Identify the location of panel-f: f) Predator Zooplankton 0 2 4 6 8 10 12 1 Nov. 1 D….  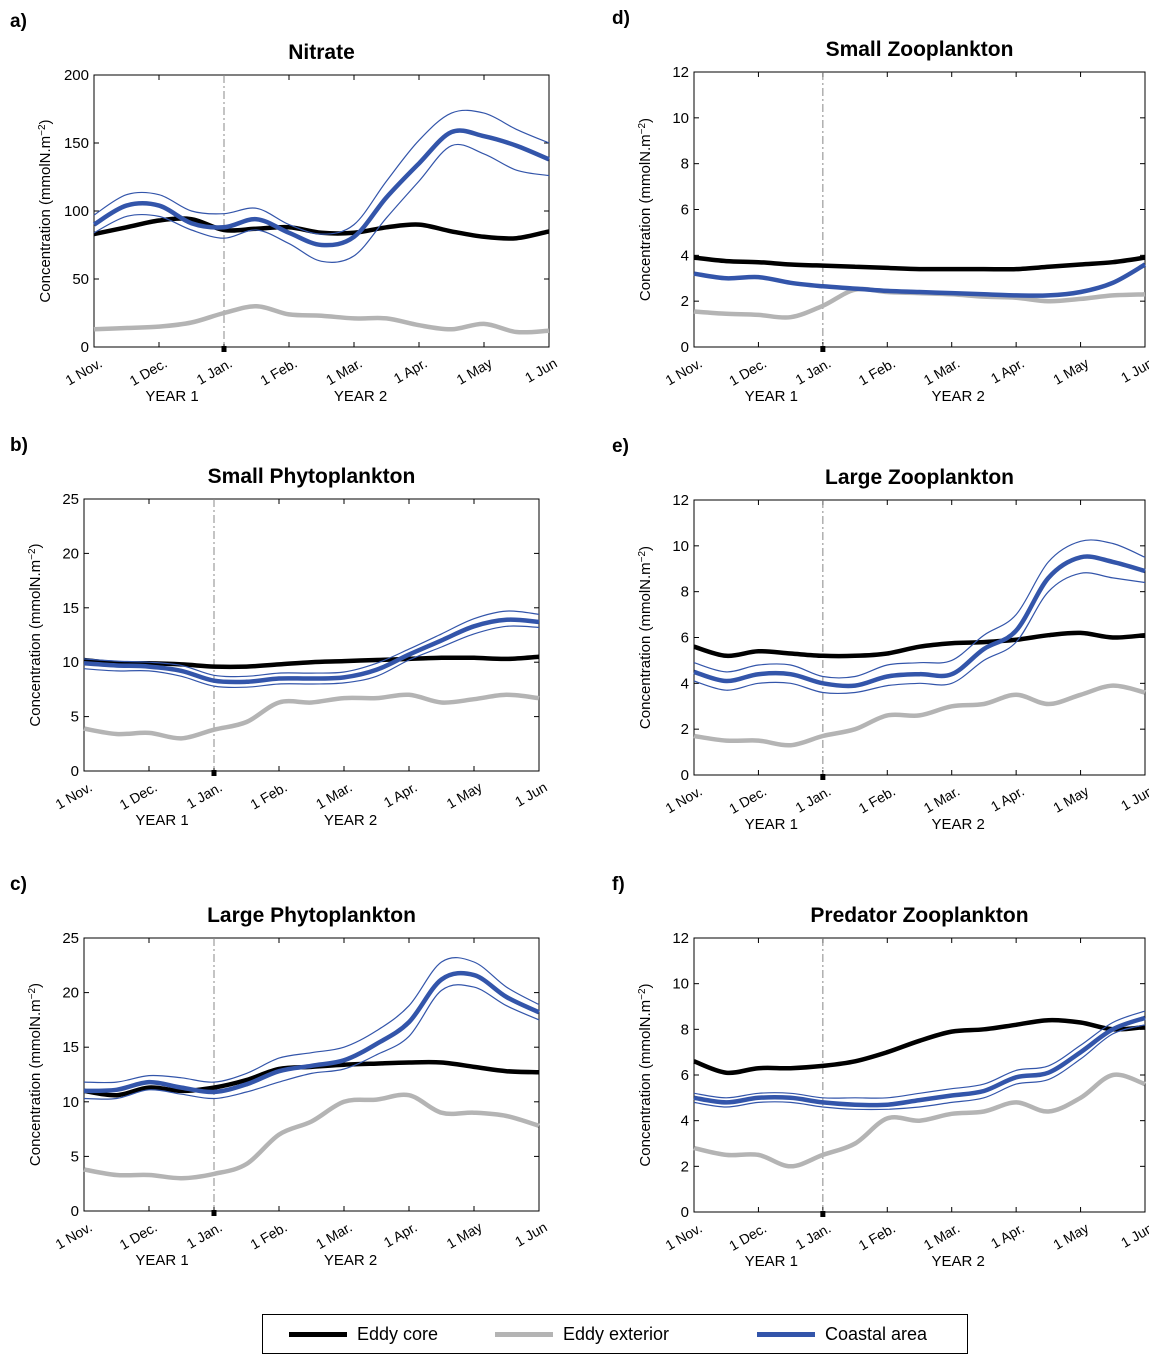
(880, 1072).